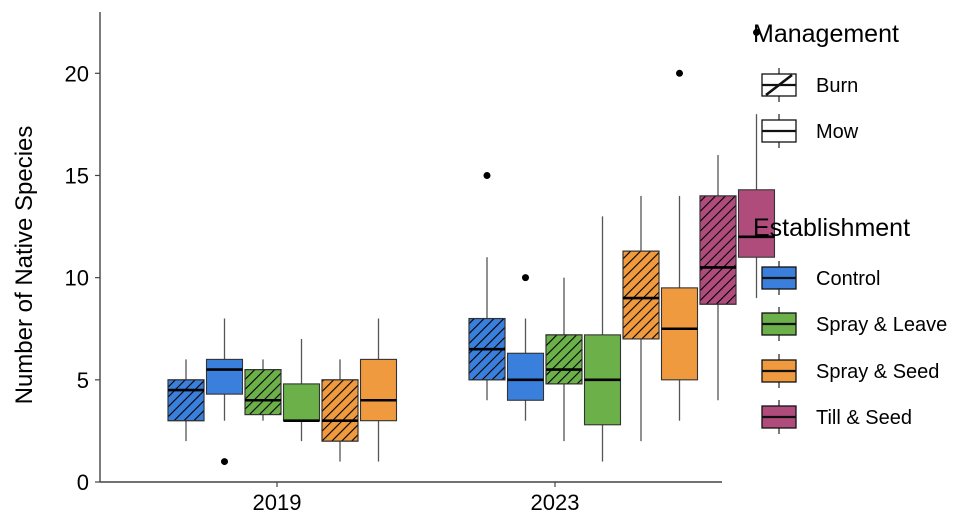 This screenshot has height=514, width=977. Describe the element at coordinates (525, 347) in the screenshot. I see `box-2023-control-mow` at that location.